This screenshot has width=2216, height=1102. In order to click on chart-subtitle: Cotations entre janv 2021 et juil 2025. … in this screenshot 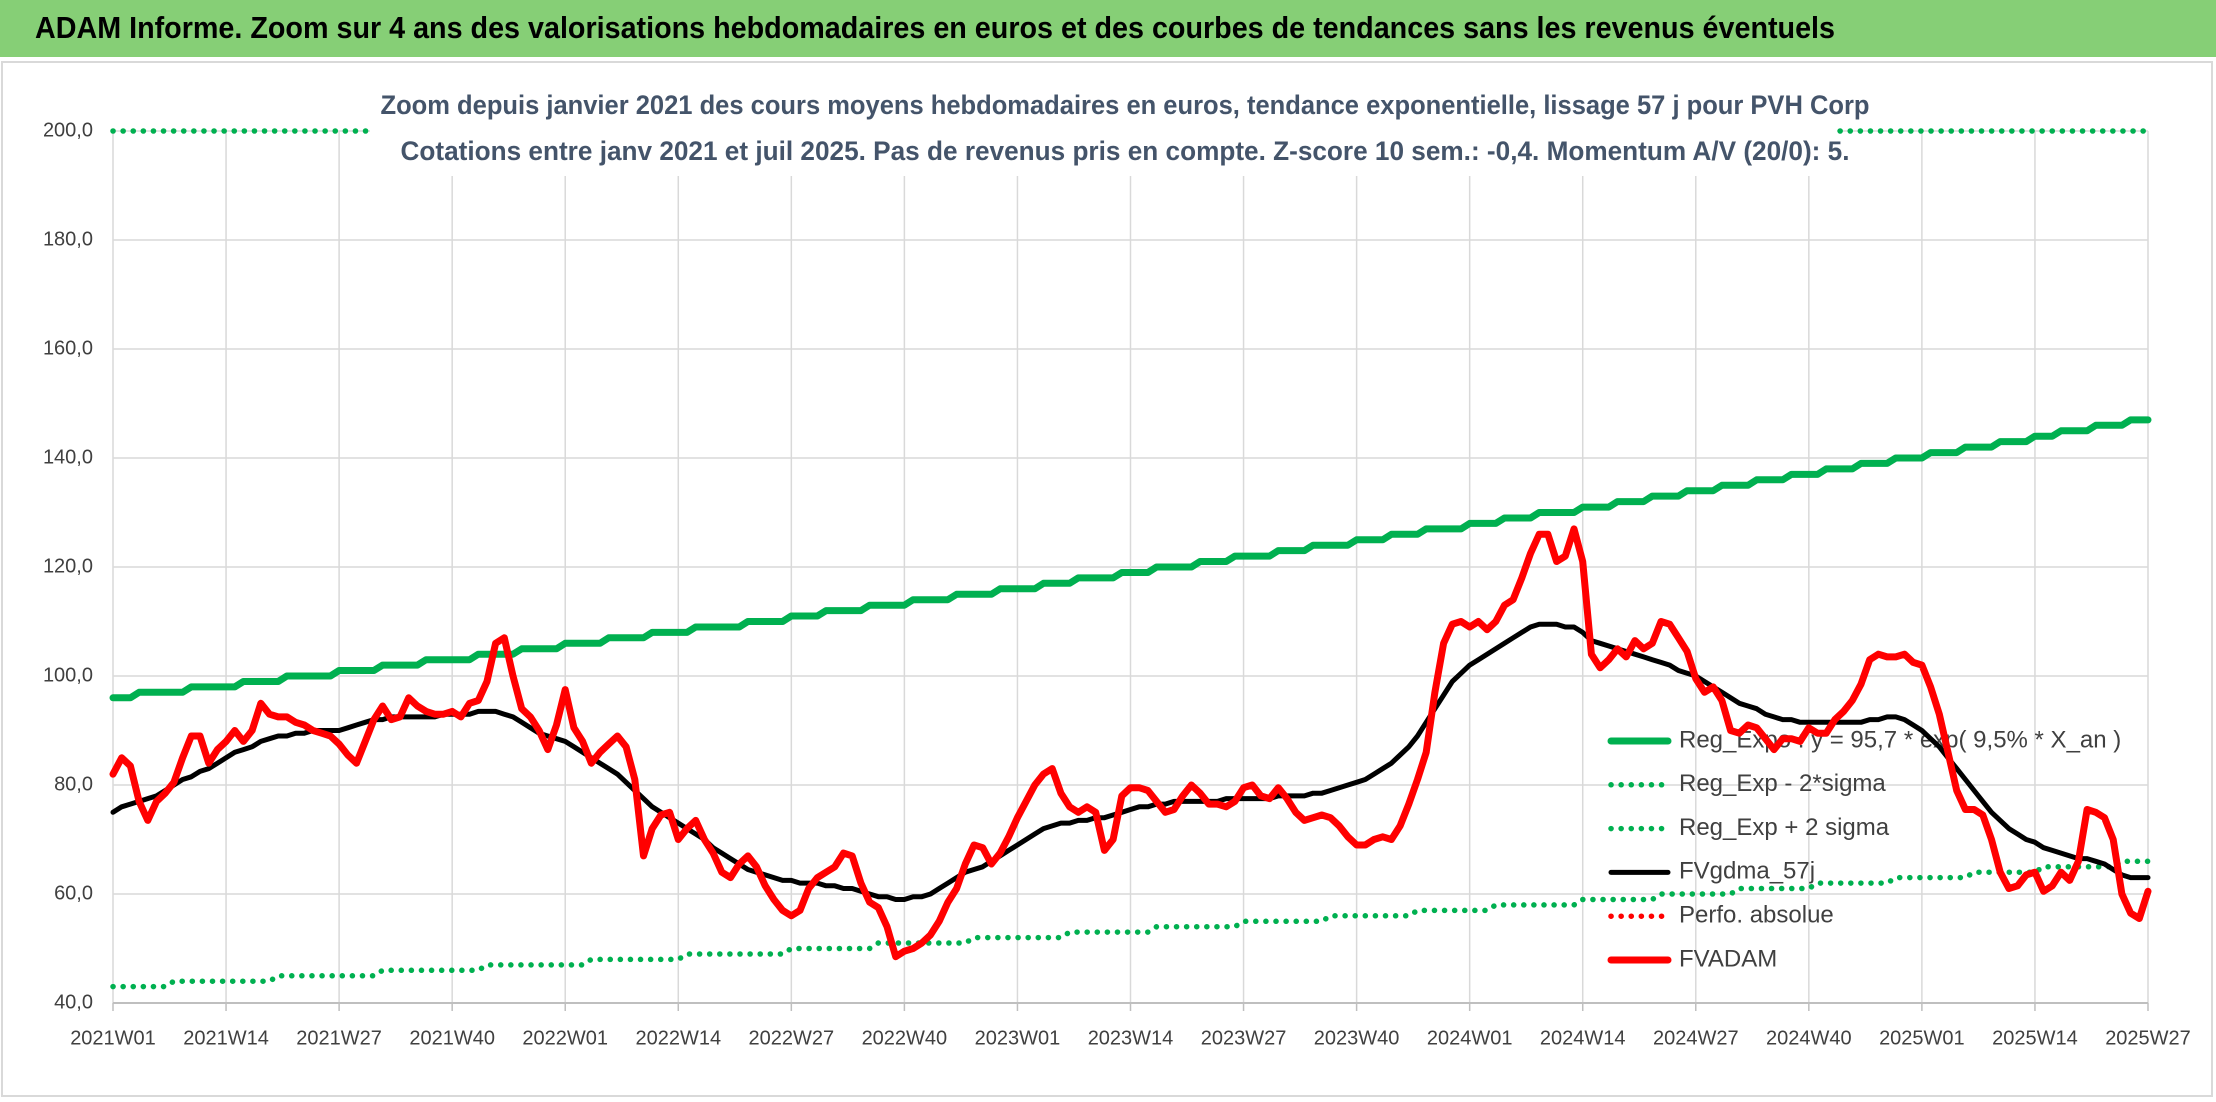, I will do `click(1125, 151)`.